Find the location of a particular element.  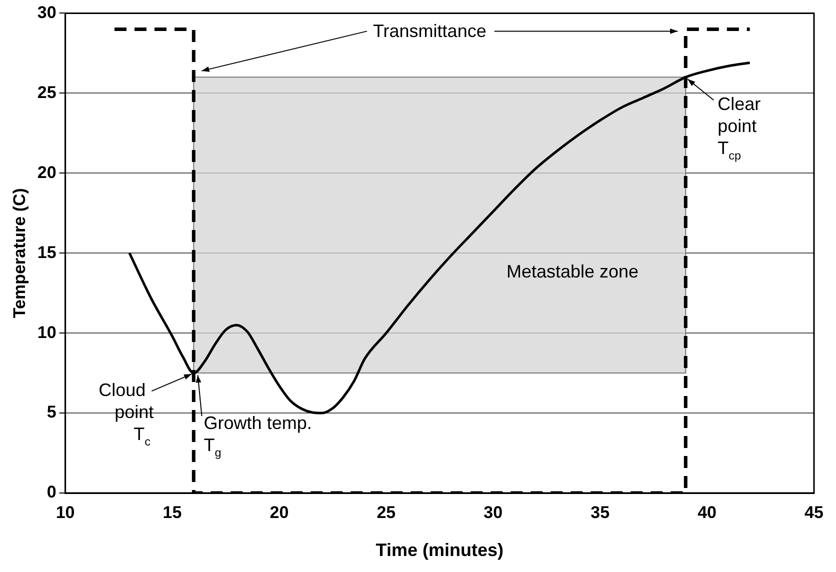

y-axis-title: Temperature (C) is located at coordinates (19, 253).